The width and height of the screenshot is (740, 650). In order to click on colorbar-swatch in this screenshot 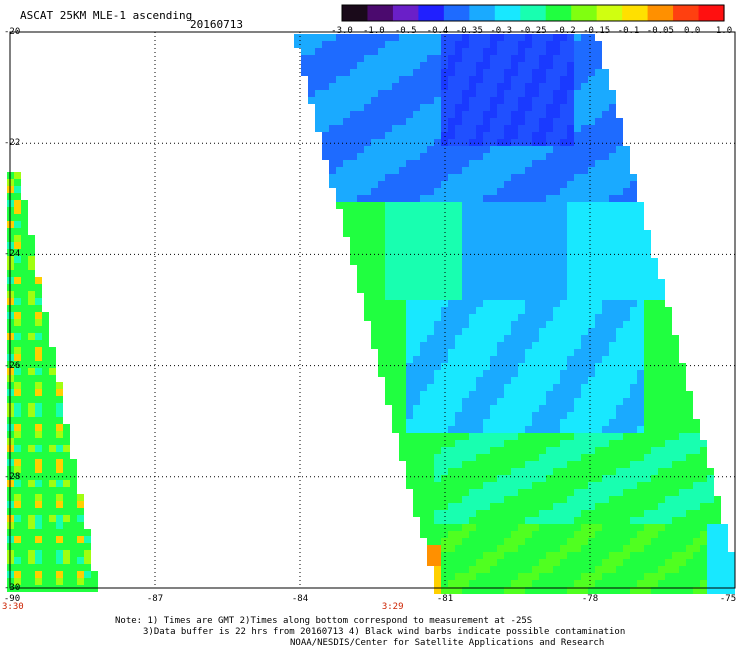, I will do `click(686, 13)`.